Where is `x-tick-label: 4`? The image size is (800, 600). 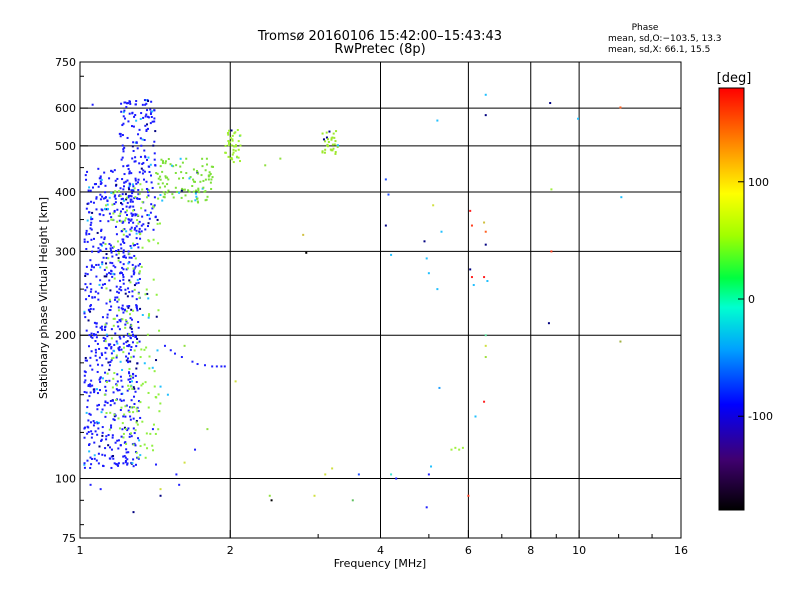
x-tick-label: 4 is located at coordinates (380, 550).